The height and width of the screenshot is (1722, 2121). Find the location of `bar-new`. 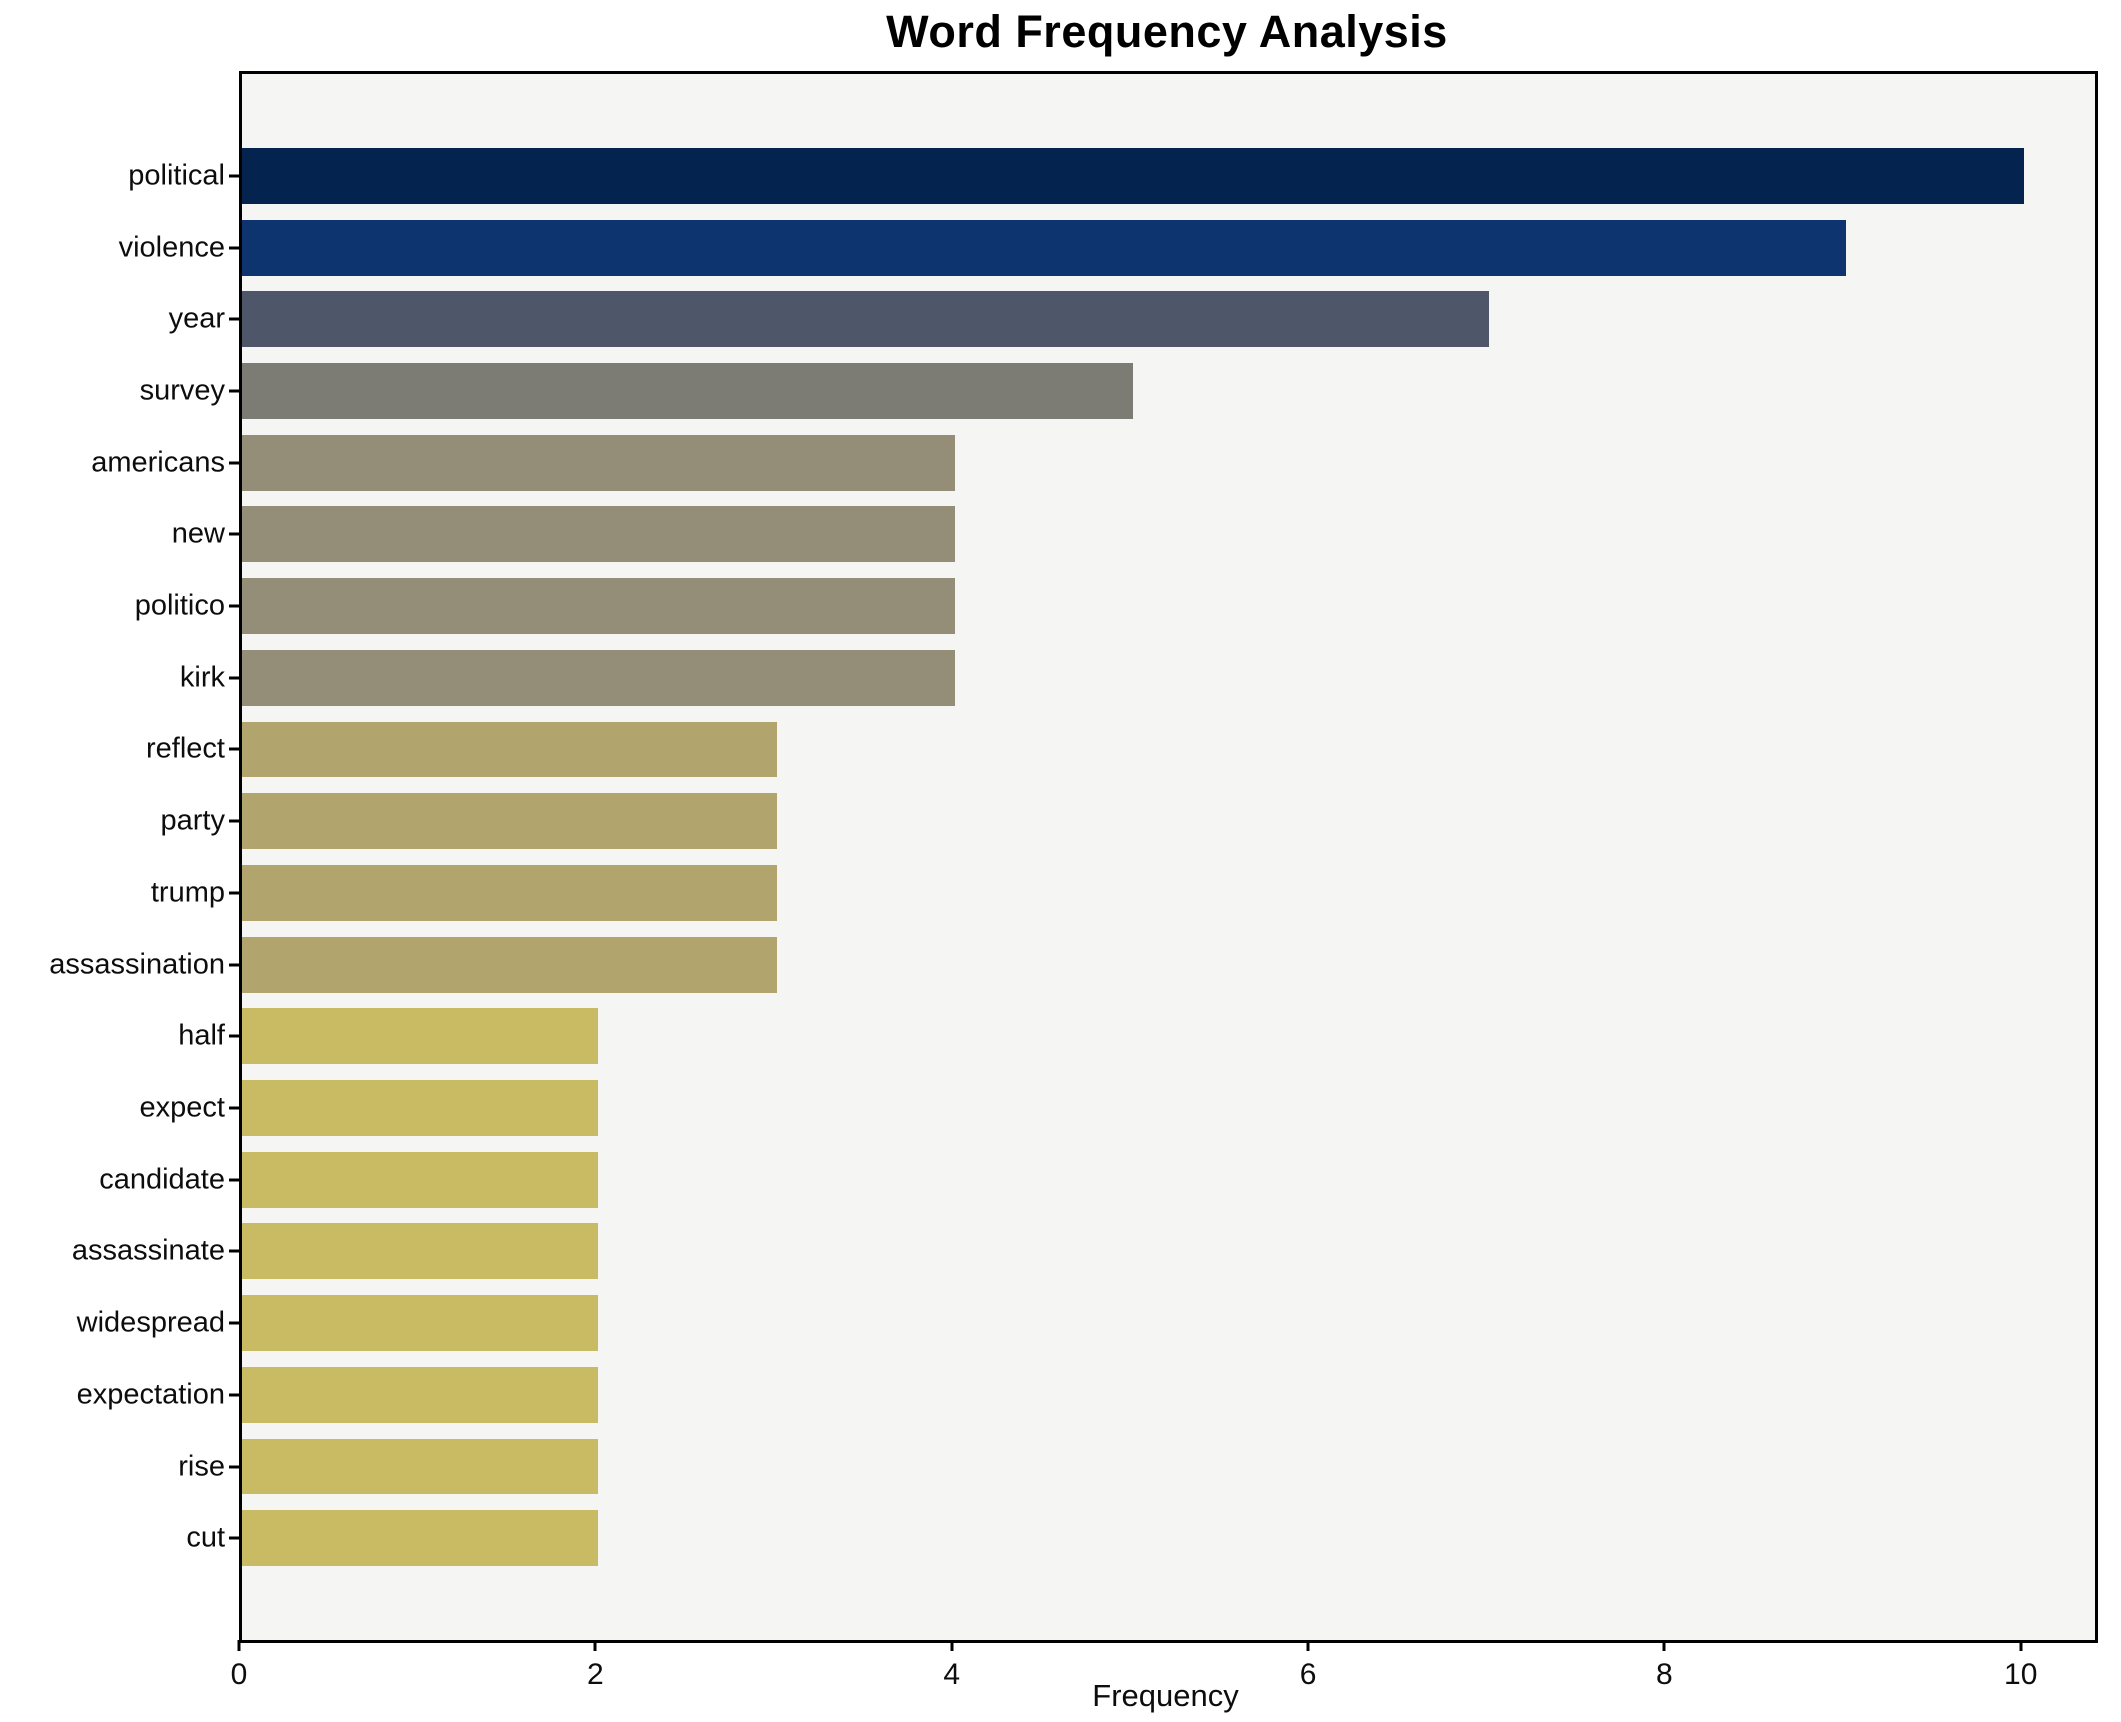

bar-new is located at coordinates (598, 534).